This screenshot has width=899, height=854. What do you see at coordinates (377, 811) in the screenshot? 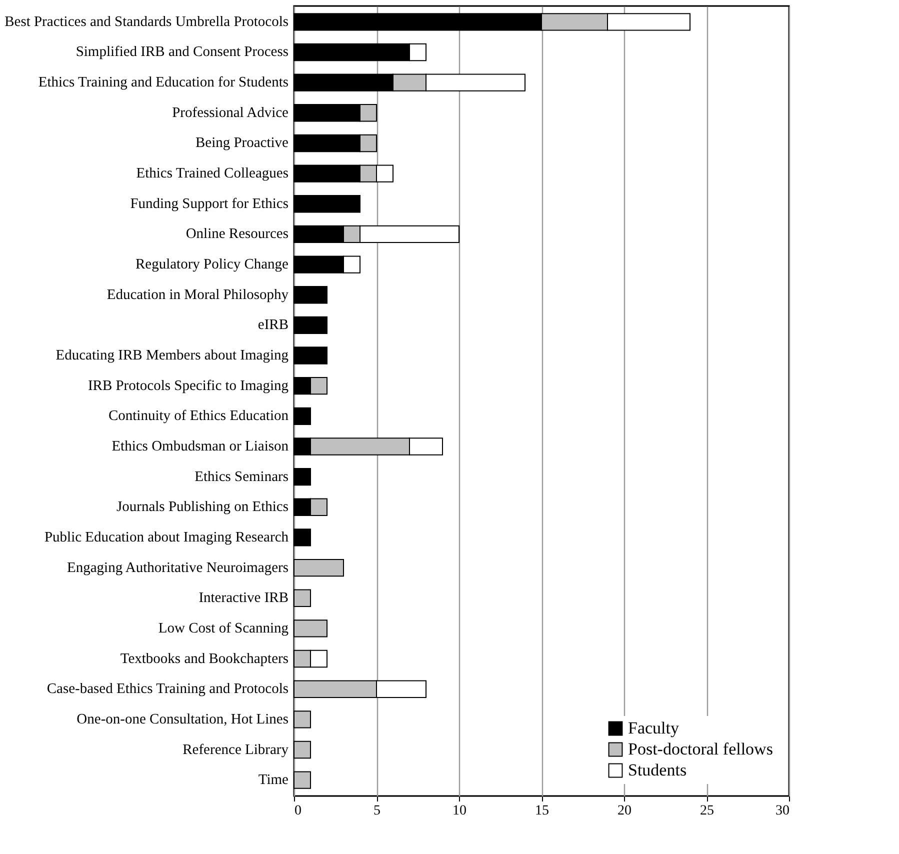
I see `x-tick-label: 5` at bounding box center [377, 811].